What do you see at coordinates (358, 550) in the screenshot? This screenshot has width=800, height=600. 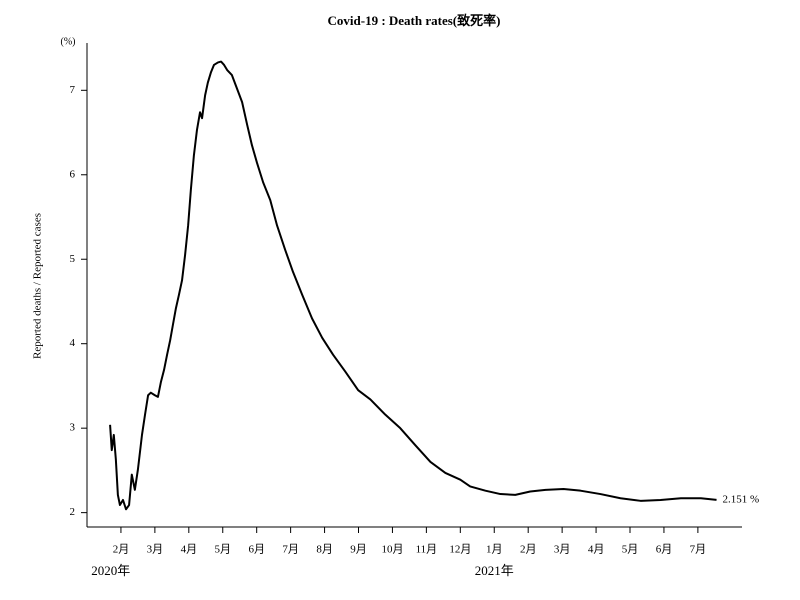 I see `x-tick-label: 9月` at bounding box center [358, 550].